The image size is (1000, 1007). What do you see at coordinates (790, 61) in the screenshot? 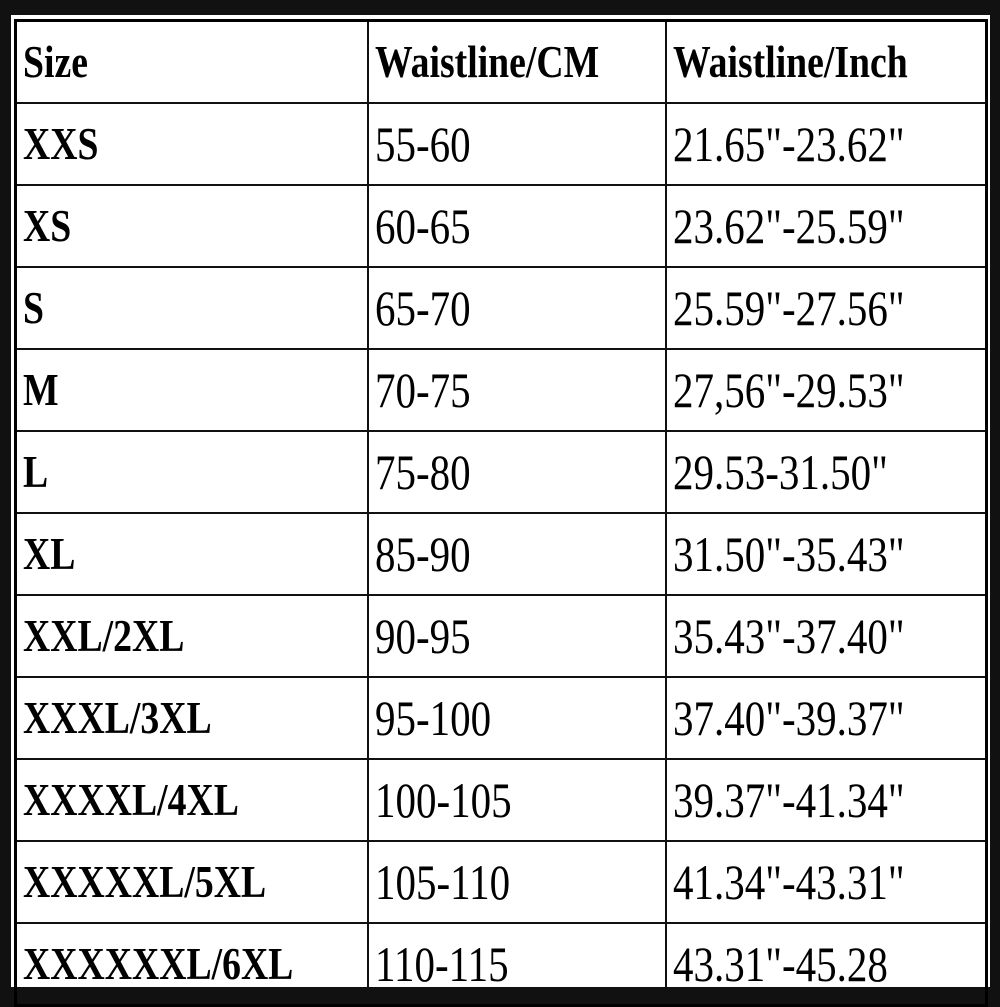
I see `header-label: Waistline/Inch` at bounding box center [790, 61].